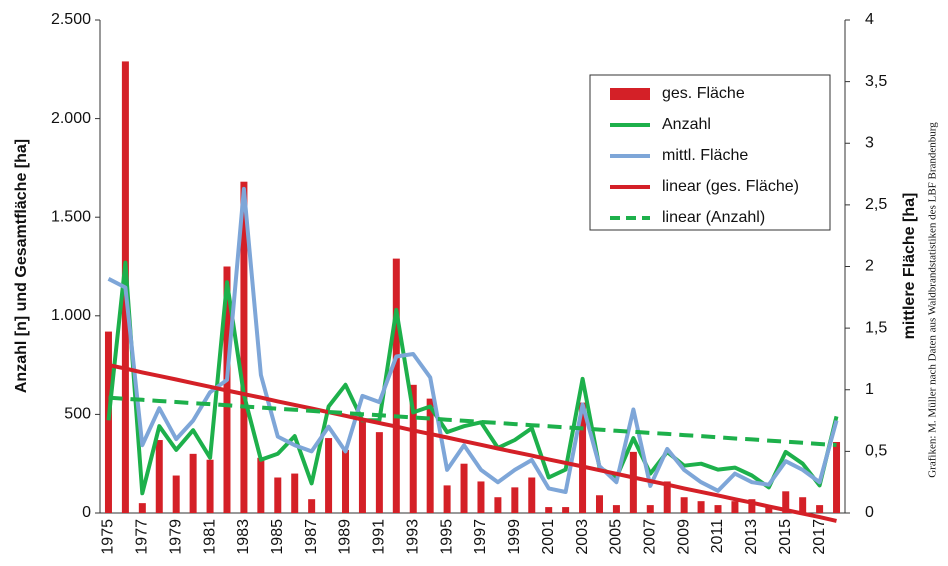 Image resolution: width=948 pixels, height=566 pixels. What do you see at coordinates (730, 186) in the screenshot?
I see `legend-label: linear (ges. Fläche)` at bounding box center [730, 186].